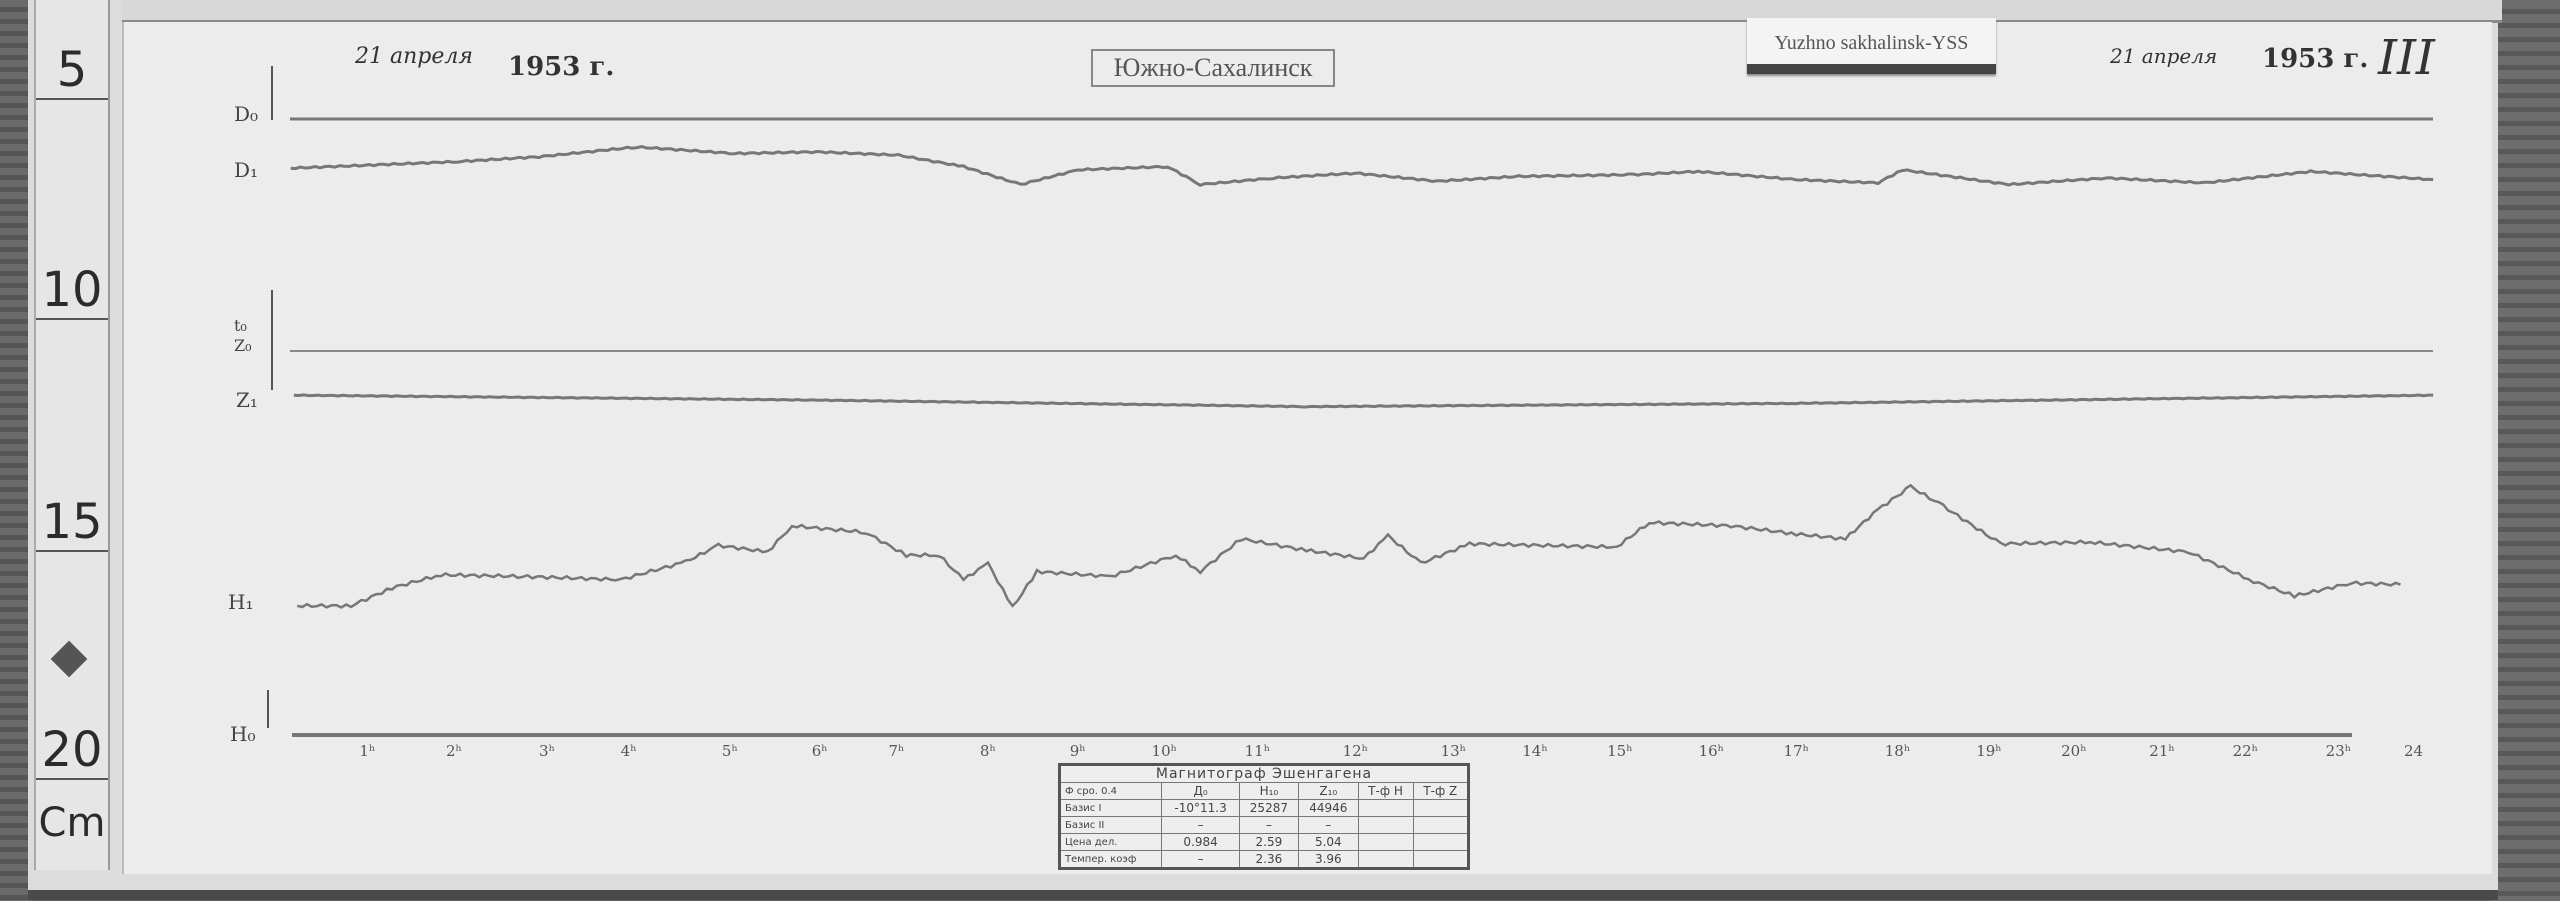  Describe the element at coordinates (72, 435) in the screenshot. I see `cm-ruler: 5 10 15 20 Cm` at that location.